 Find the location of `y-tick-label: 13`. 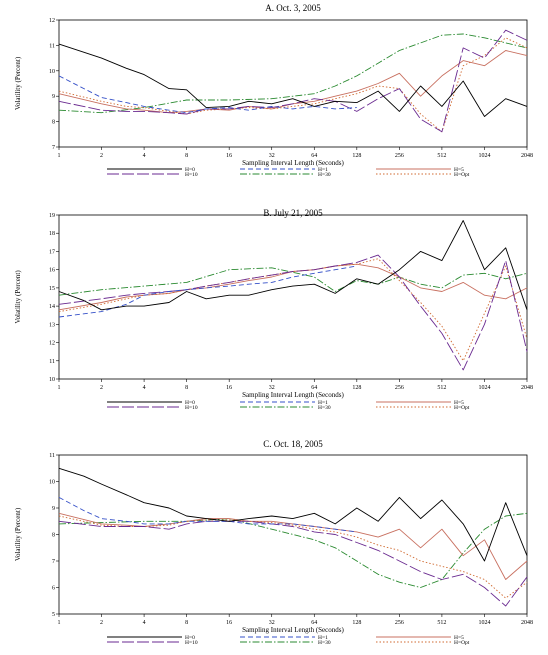

y-tick-label: 13 is located at coordinates (52, 325).